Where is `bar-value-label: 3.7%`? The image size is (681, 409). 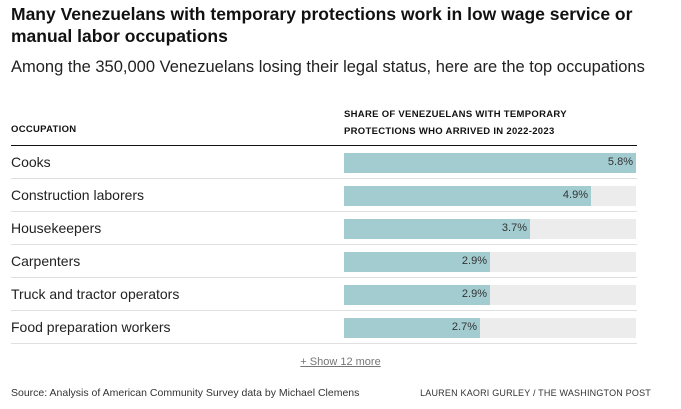 bar-value-label: 3.7% is located at coordinates (514, 228).